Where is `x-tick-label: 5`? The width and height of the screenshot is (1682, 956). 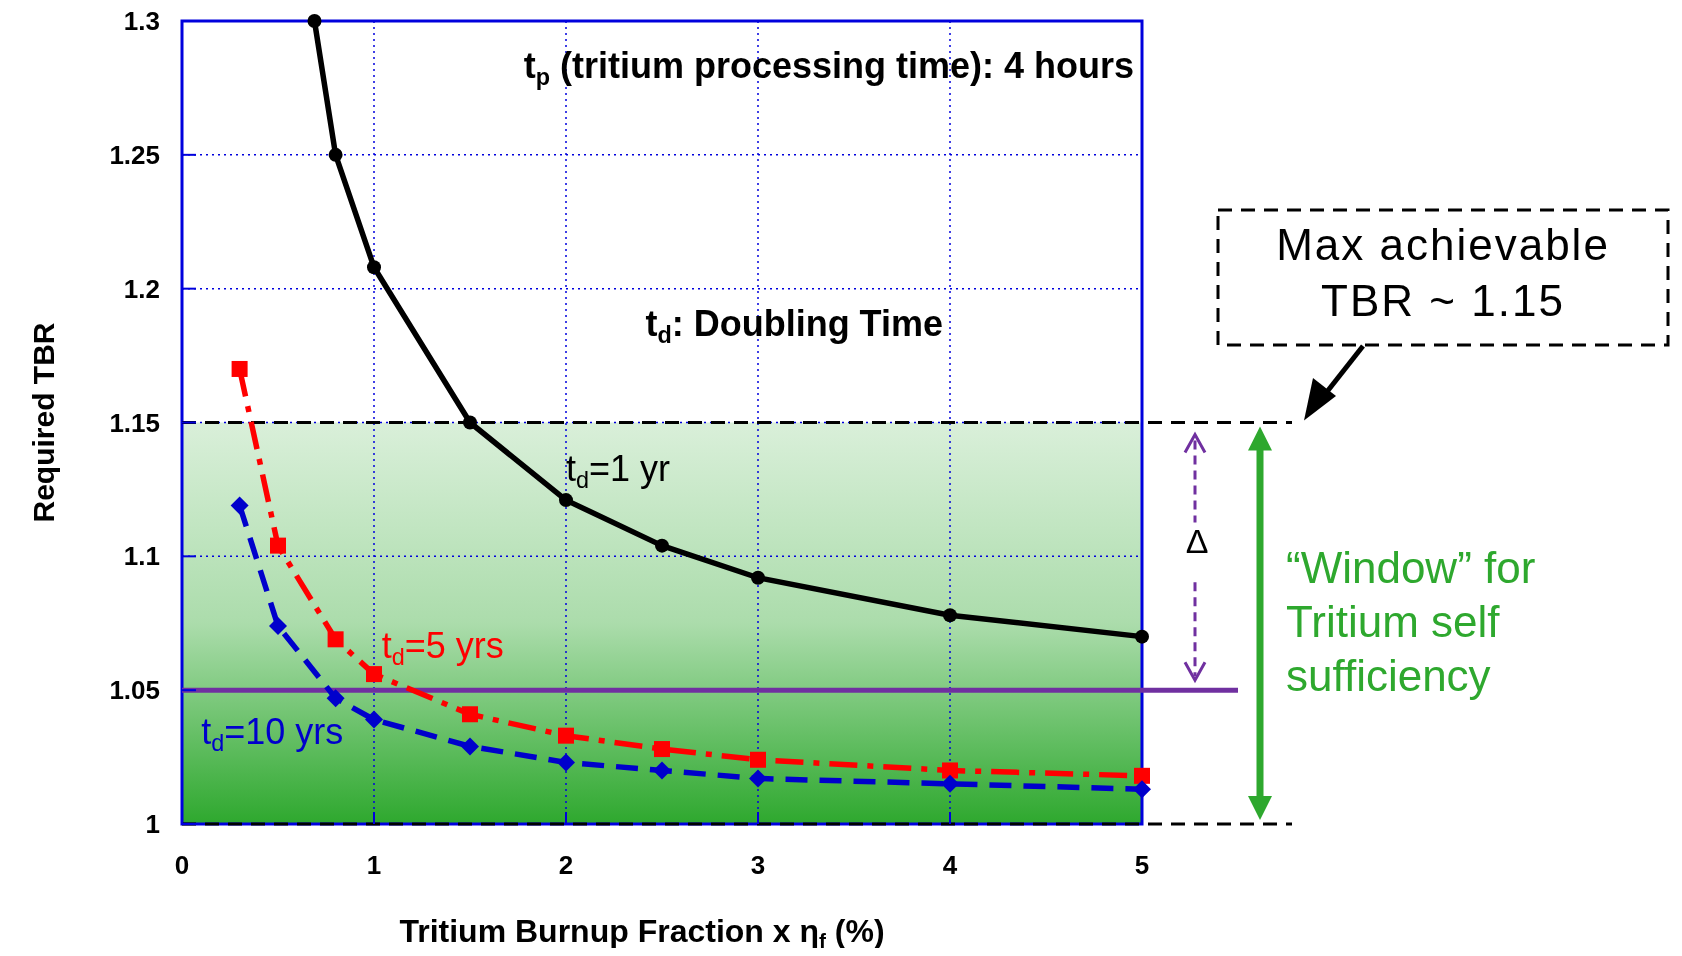 x-tick-label: 5 is located at coordinates (1142, 865).